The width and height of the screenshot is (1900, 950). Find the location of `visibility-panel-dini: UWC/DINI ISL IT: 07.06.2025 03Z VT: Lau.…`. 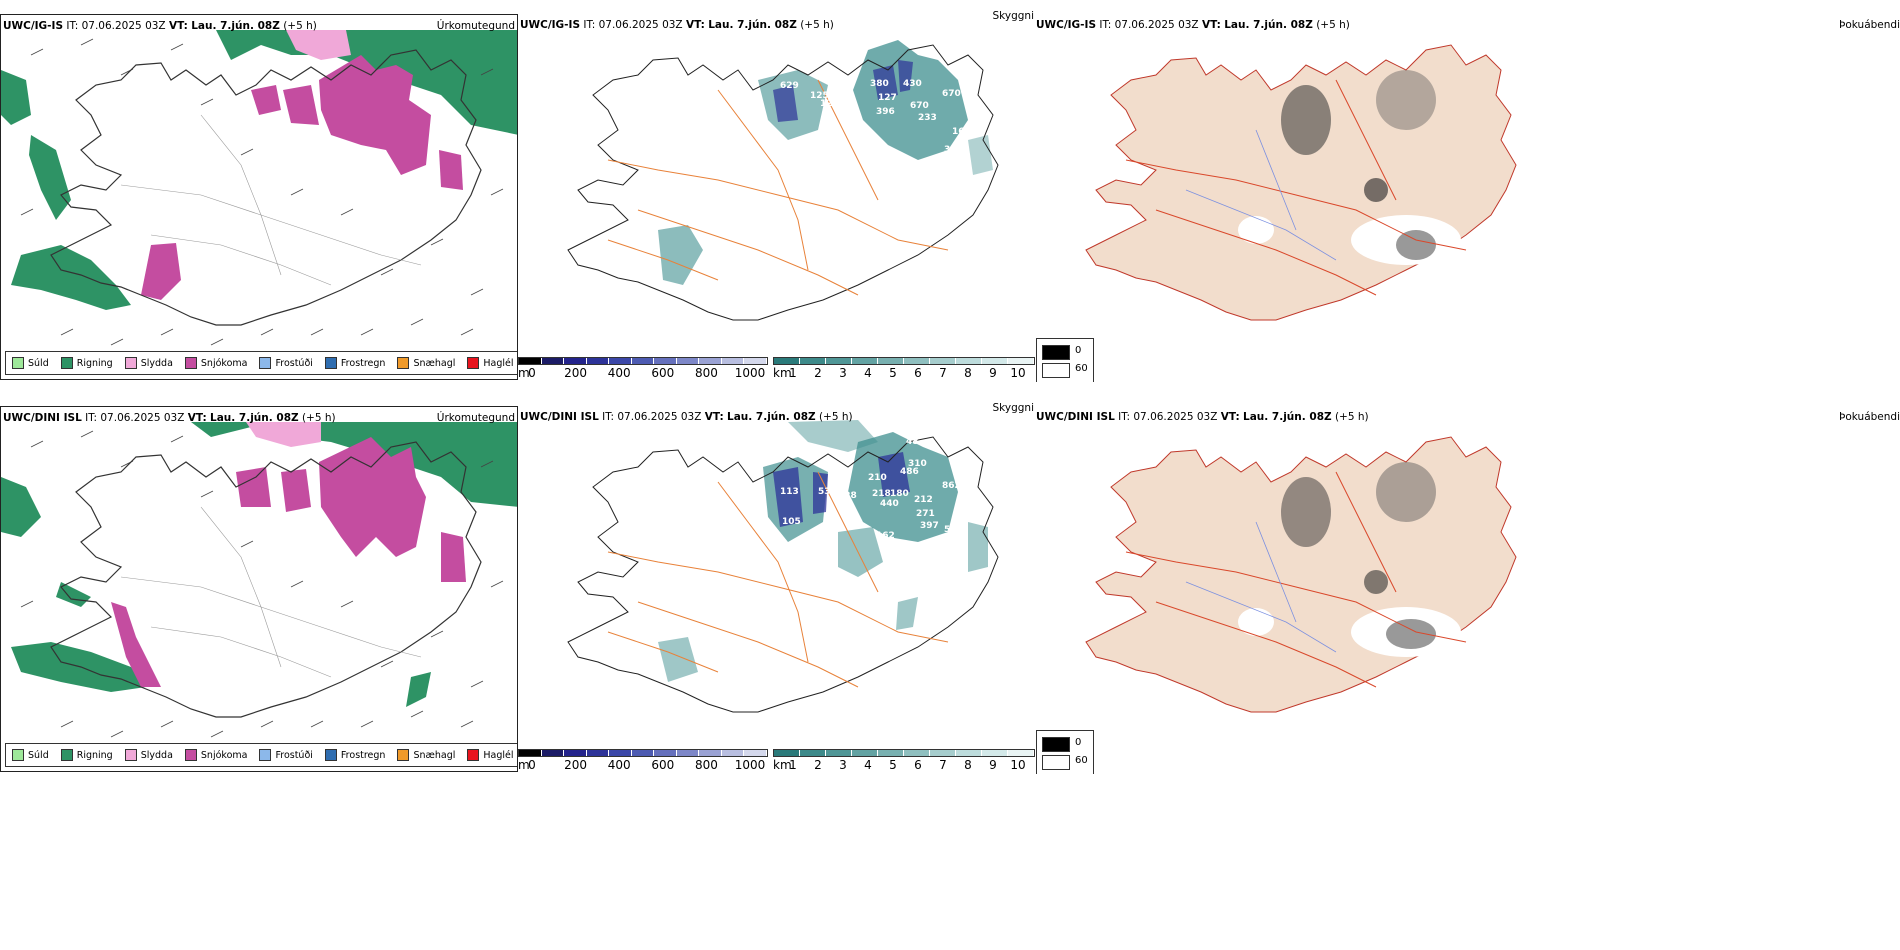

visibility-panel-dini: UWC/DINI ISL IT: 07.06.2025 03Z VT: Lau.… is located at coordinates (777, 588).